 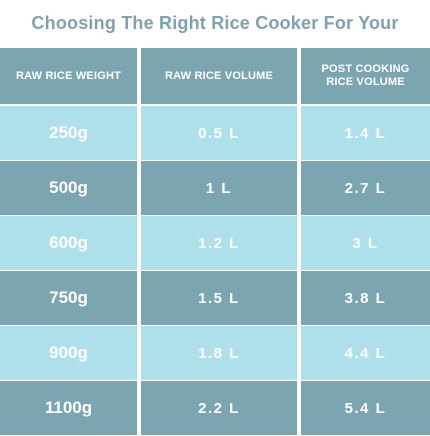 I want to click on table-row: 1100g 2.2 L 5.4 L, so click(x=215, y=408).